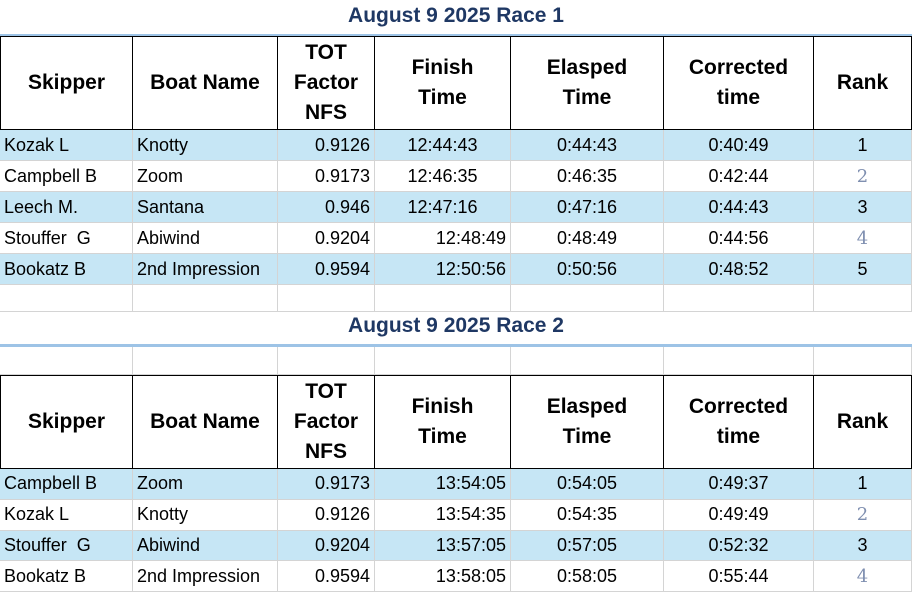  I want to click on corrected-time: 0:48:52, so click(739, 269).